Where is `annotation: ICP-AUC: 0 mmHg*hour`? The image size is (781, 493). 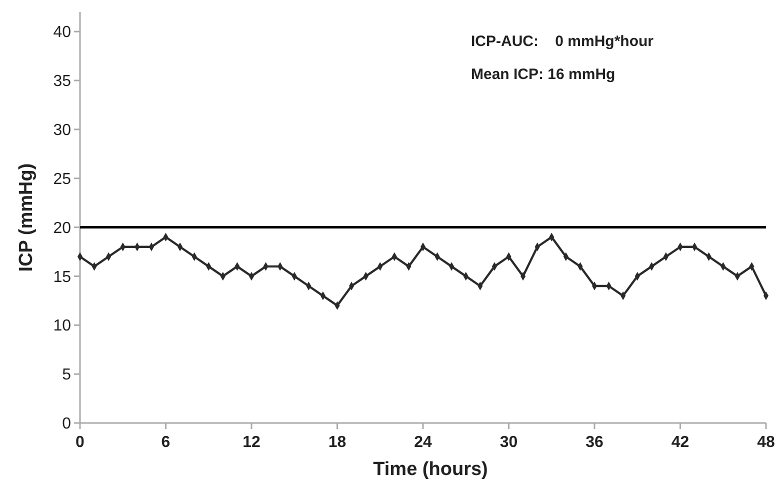
annotation: ICP-AUC: 0 mmHg*hour is located at coordinates (562, 41).